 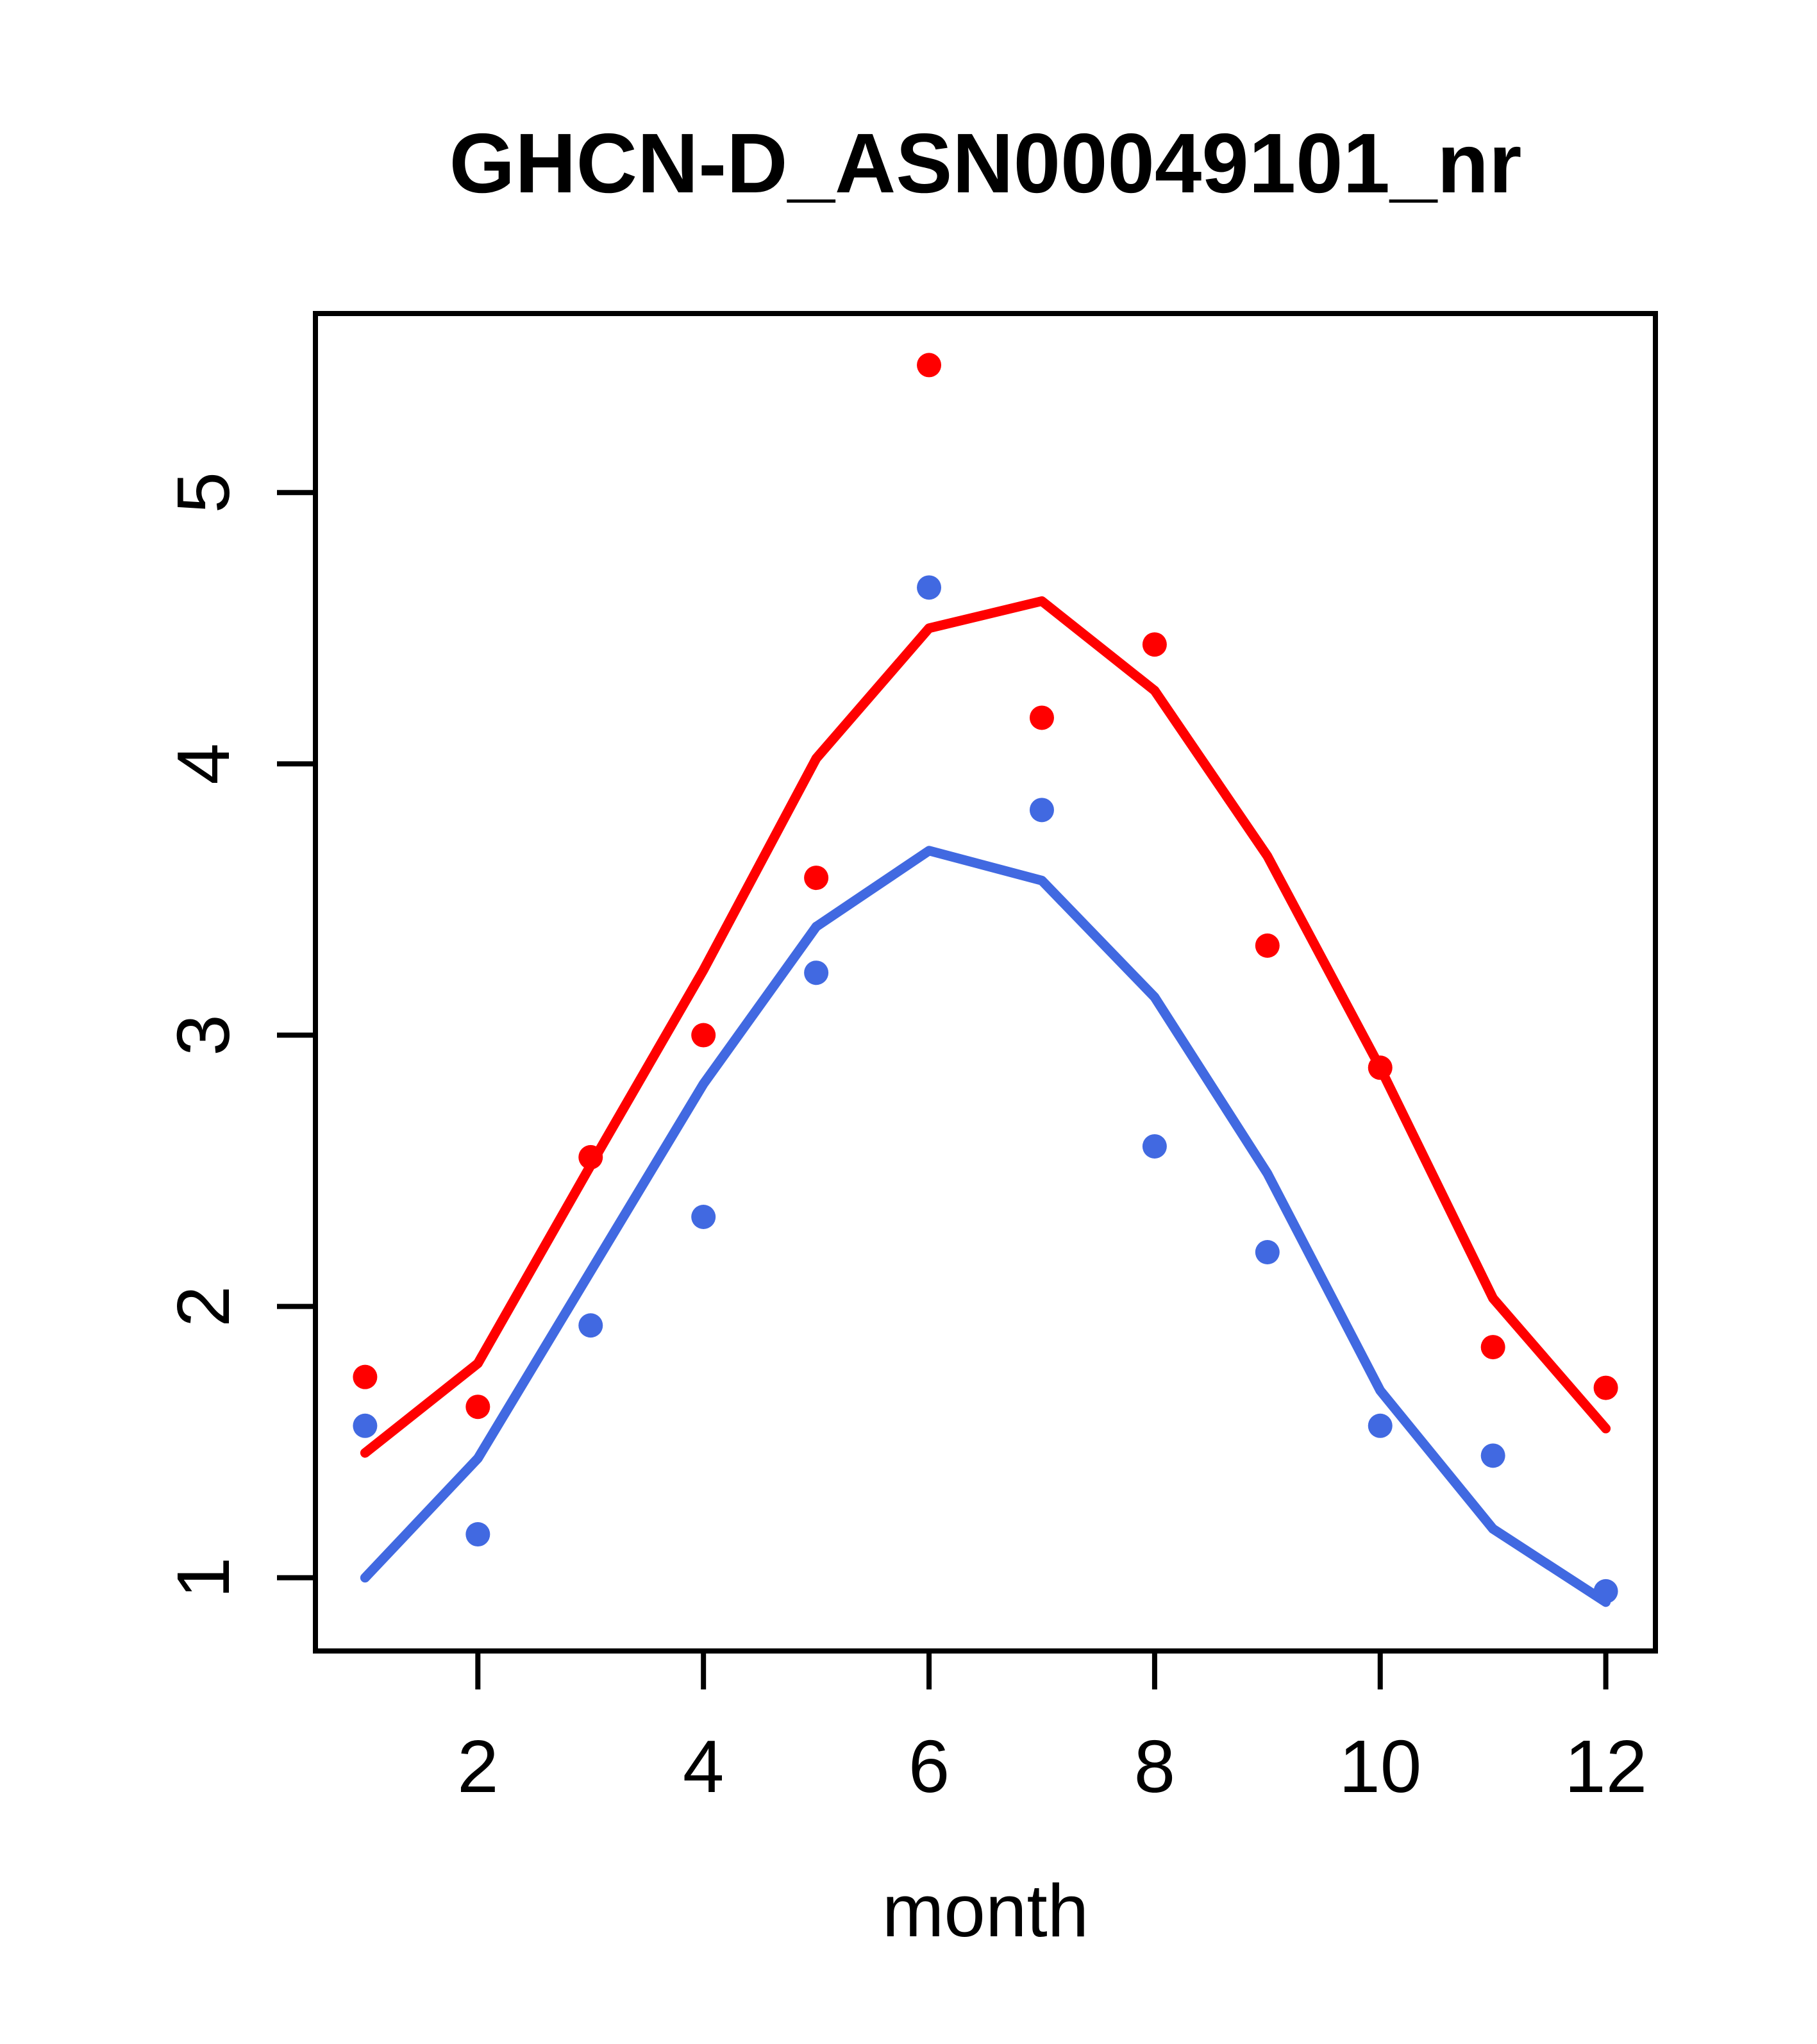 I want to click on x-tick-label: 12, so click(x=1605, y=1766).